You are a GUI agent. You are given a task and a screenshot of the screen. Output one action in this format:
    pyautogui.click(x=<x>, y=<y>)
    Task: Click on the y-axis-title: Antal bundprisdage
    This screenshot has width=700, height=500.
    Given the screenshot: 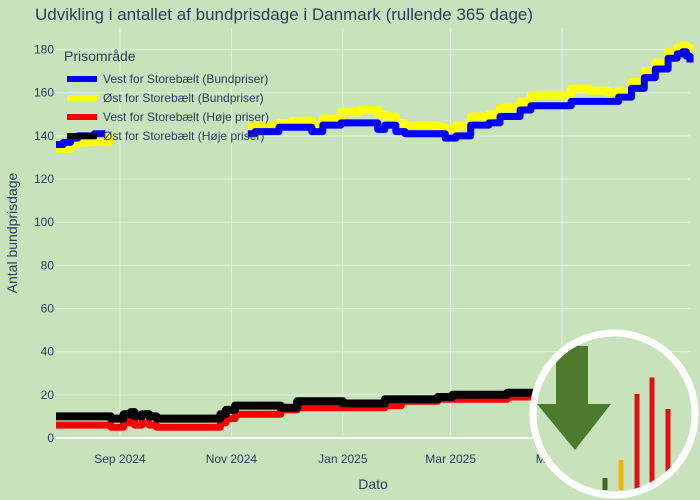 What is the action you would take?
    pyautogui.click(x=12, y=232)
    